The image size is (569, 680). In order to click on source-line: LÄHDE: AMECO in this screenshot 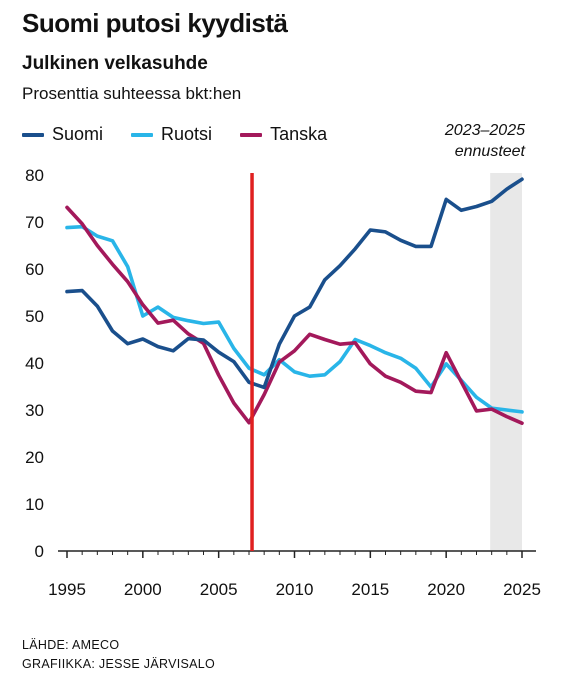, I will do `click(71, 645)`.